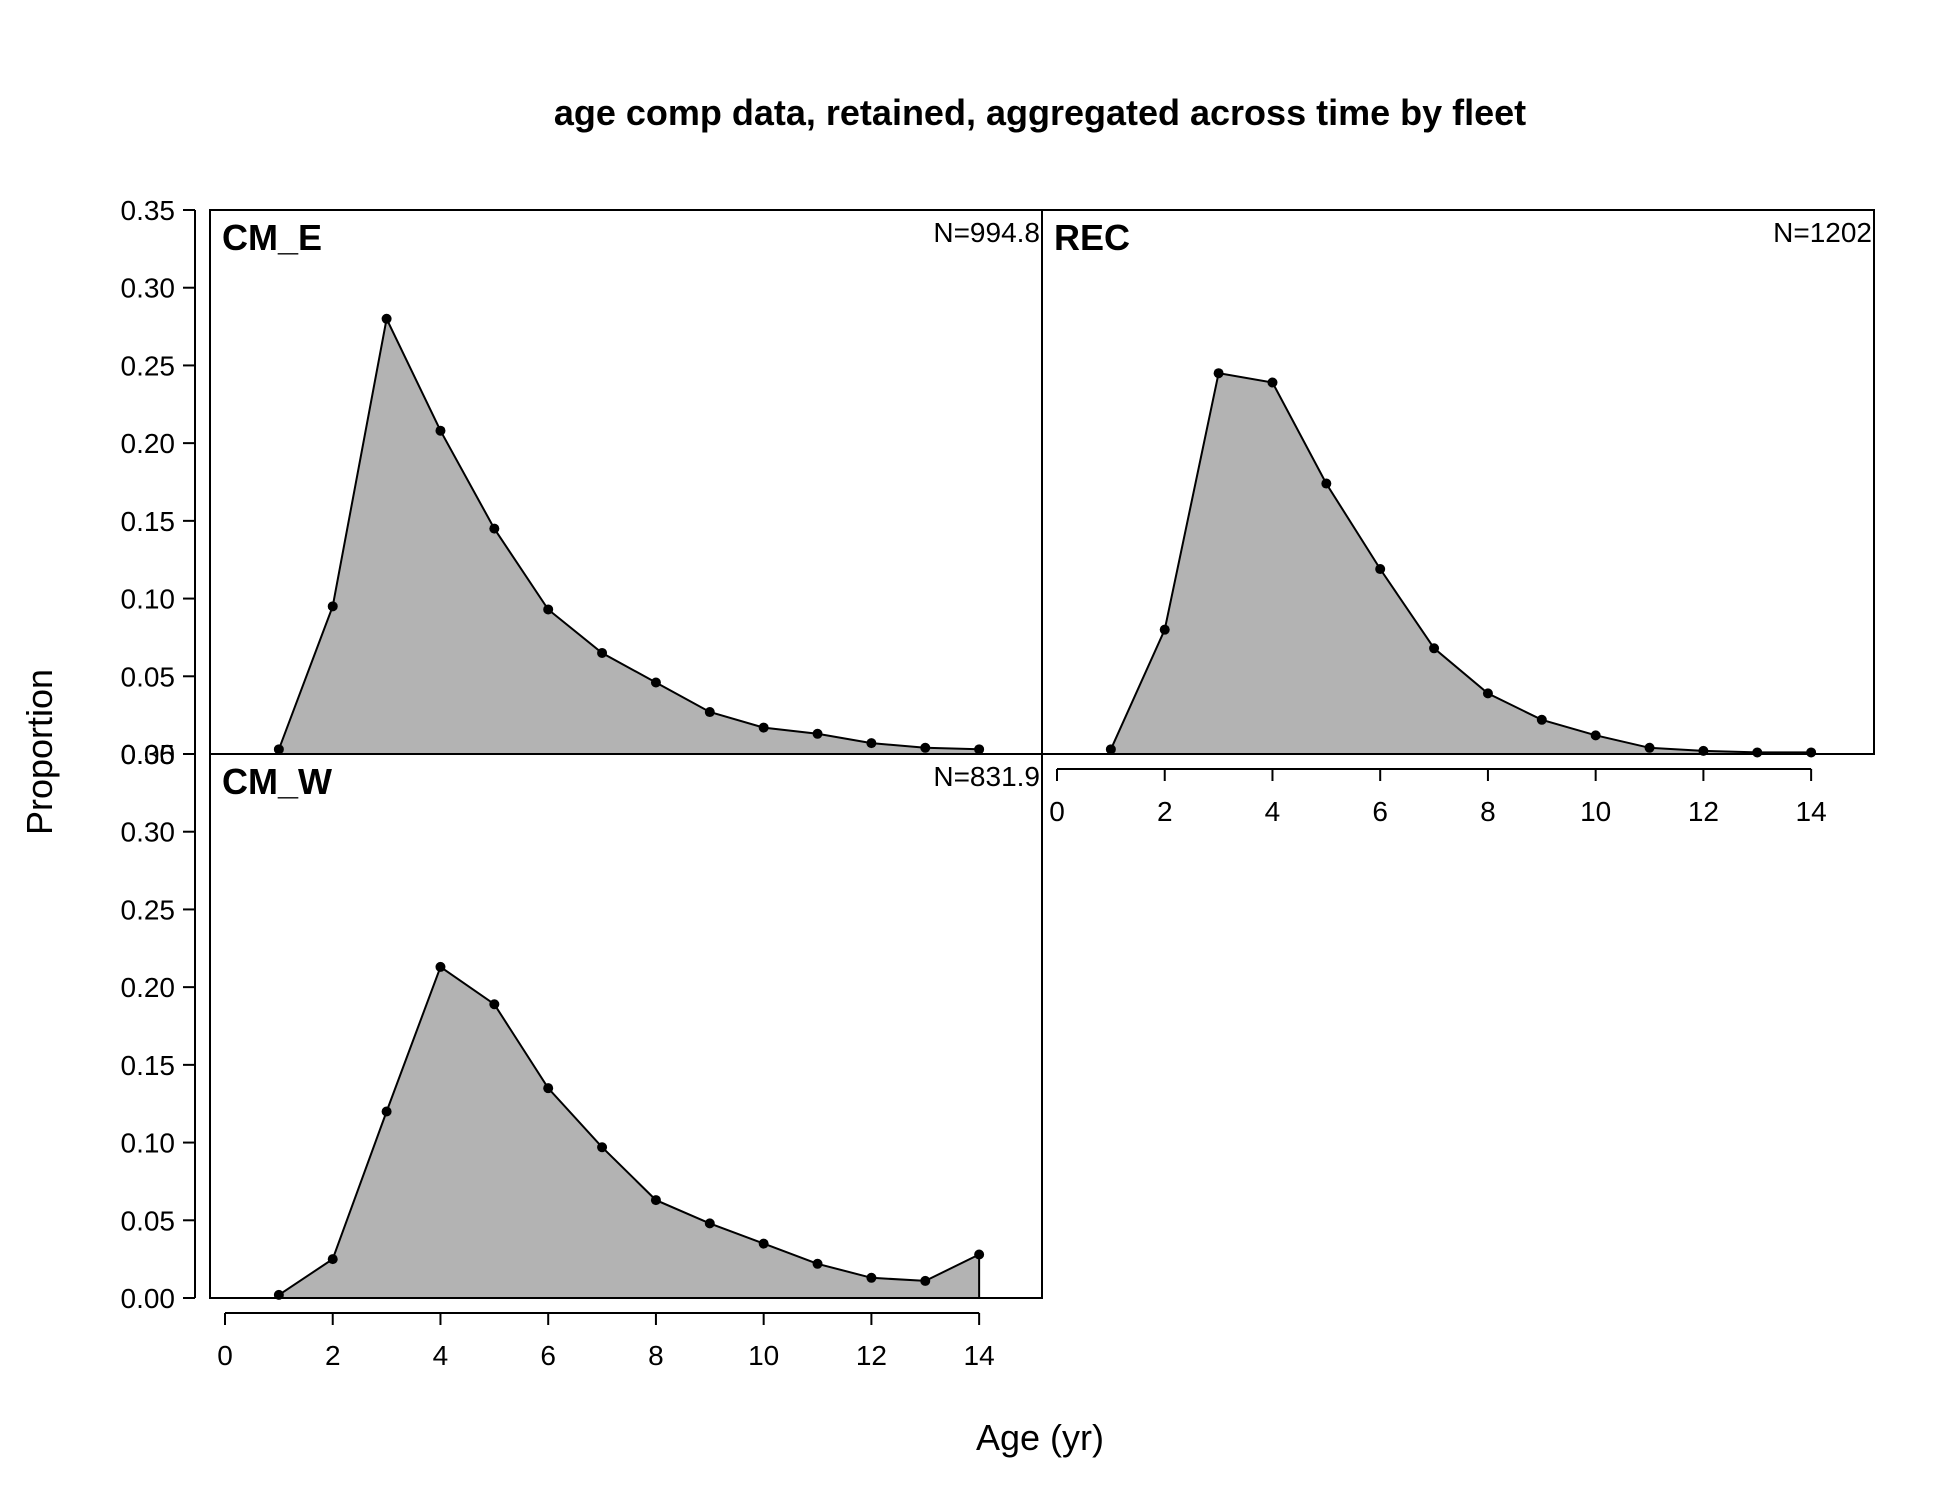 Image resolution: width=1950 pixels, height=1500 pixels. What do you see at coordinates (39, 752) in the screenshot?
I see `y-axis-title: Proportion` at bounding box center [39, 752].